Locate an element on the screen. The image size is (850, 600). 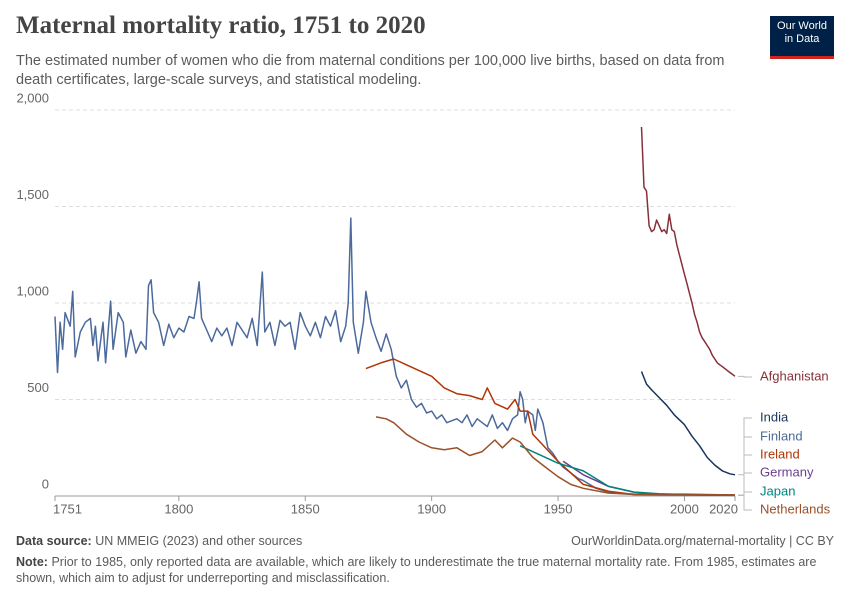
y-tick-label: 2,000 is located at coordinates (32, 97).